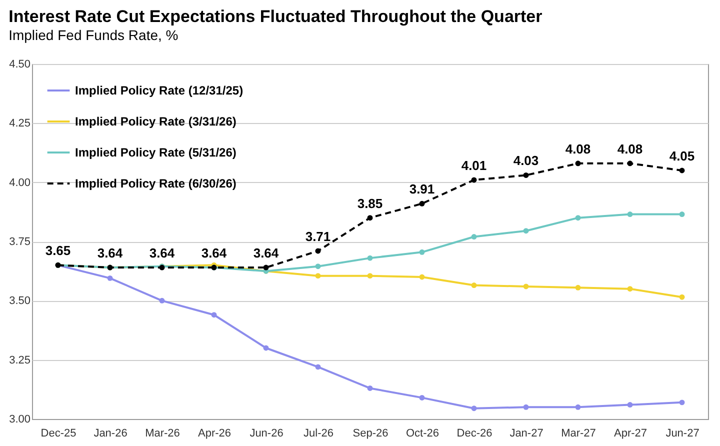 The width and height of the screenshot is (720, 446). Describe the element at coordinates (159, 91) in the screenshot. I see `legend-label: Implied Policy Rate (12/31/25)` at that location.